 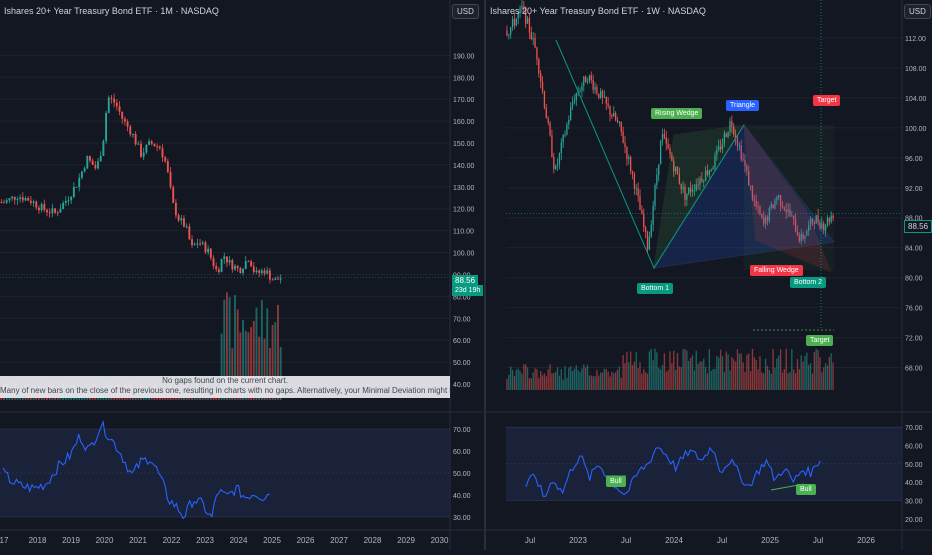 I want to click on price-tick-label: 110.00, so click(x=463, y=232).